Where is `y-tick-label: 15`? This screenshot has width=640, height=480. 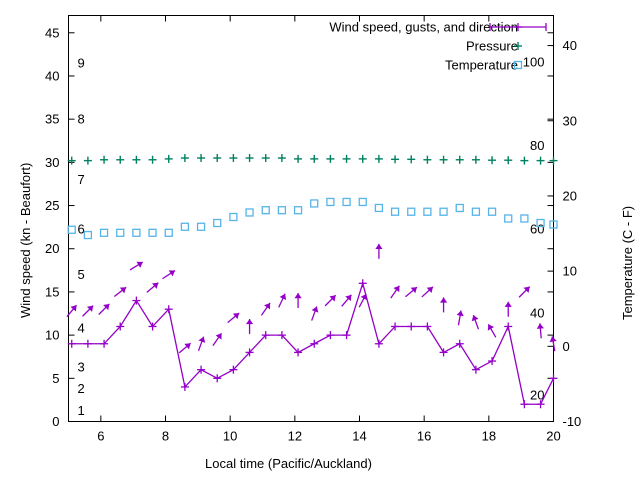
y-tick-label: 15 is located at coordinates (52, 291).